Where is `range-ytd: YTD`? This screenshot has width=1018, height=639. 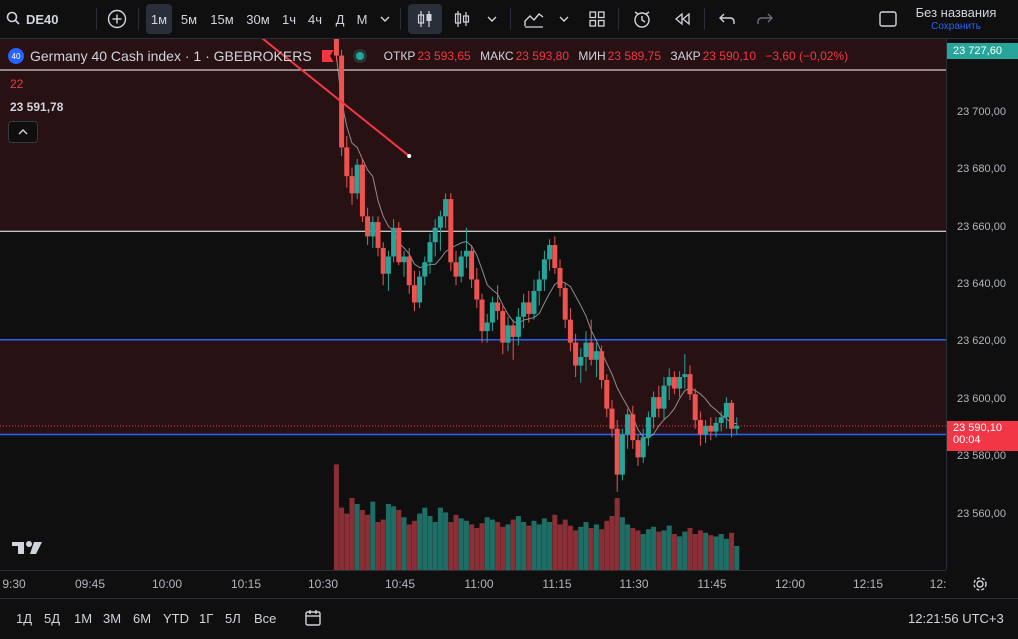
range-ytd: YTD is located at coordinates (176, 618).